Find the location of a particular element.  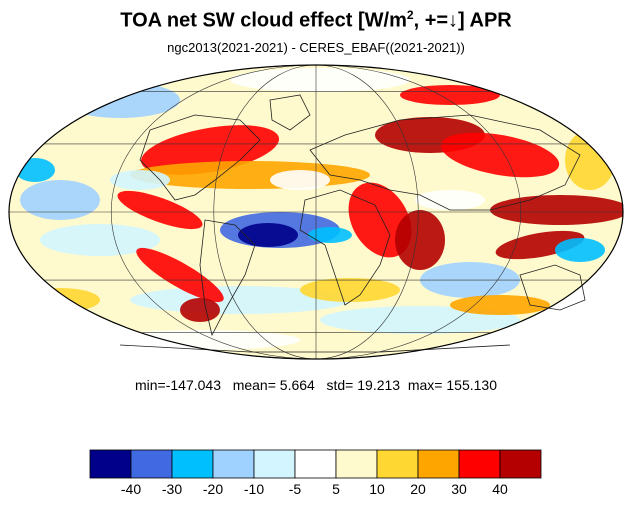

chart-title: TOA net SW cloud effect [W/m2, +=↓] APR is located at coordinates (316, 20).